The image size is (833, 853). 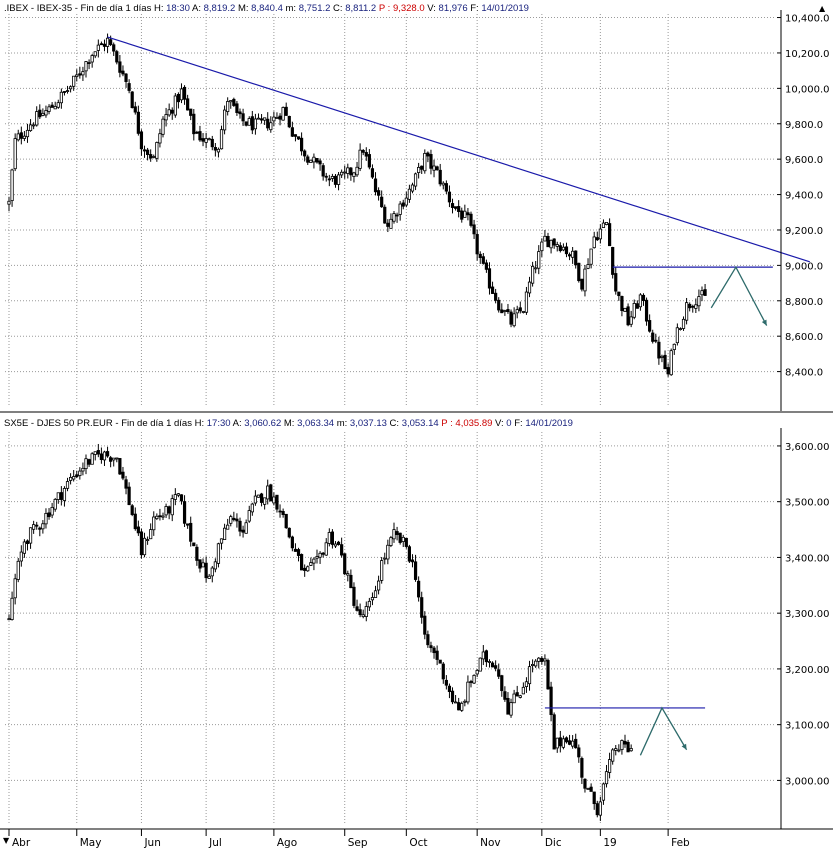 What do you see at coordinates (418, 842) in the screenshot?
I see `x-tick-label: Oct` at bounding box center [418, 842].